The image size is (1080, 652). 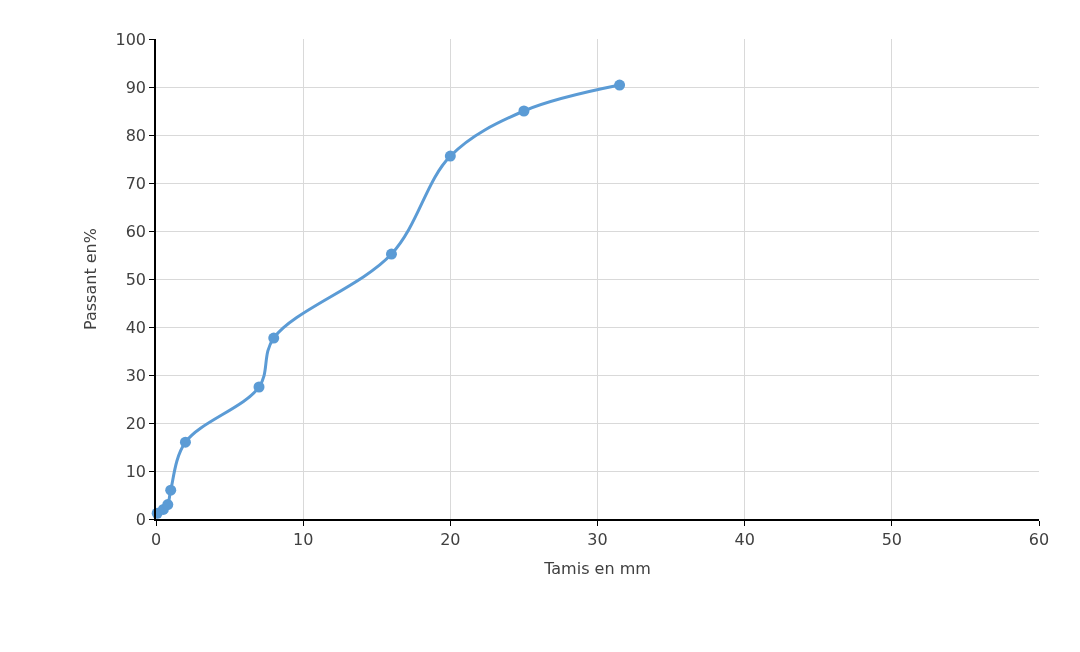 I want to click on y-tick-label: 0, so click(x=141, y=519).